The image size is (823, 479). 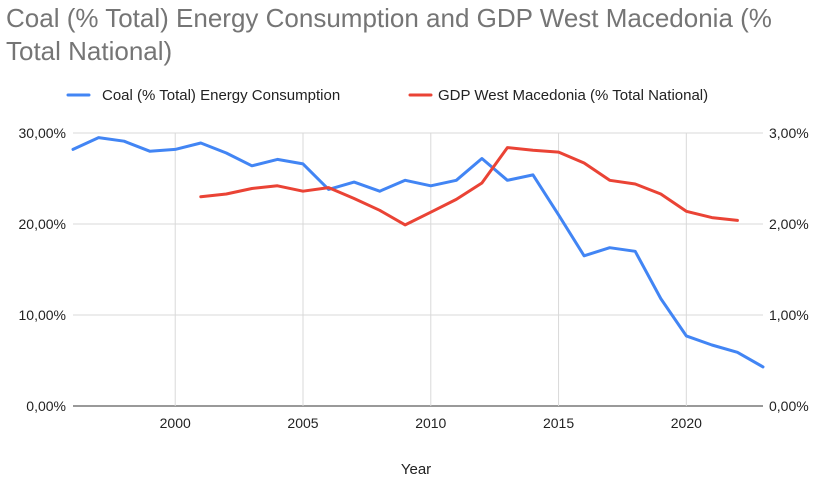 I want to click on x-tick-label: 2005, so click(x=302, y=423).